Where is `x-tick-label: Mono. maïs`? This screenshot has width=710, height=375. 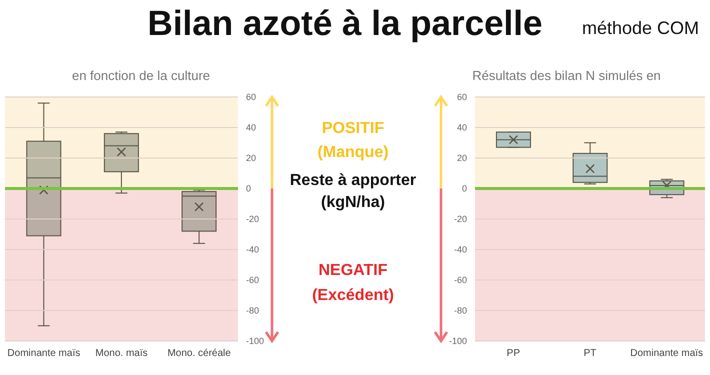
x-tick-label: Mono. maïs is located at coordinates (121, 354).